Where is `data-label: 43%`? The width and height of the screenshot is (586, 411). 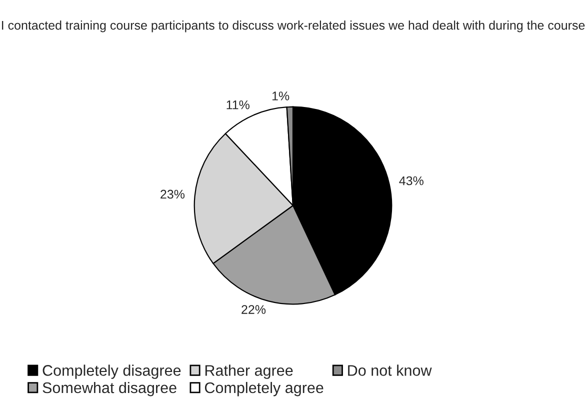
data-label: 43% is located at coordinates (411, 181).